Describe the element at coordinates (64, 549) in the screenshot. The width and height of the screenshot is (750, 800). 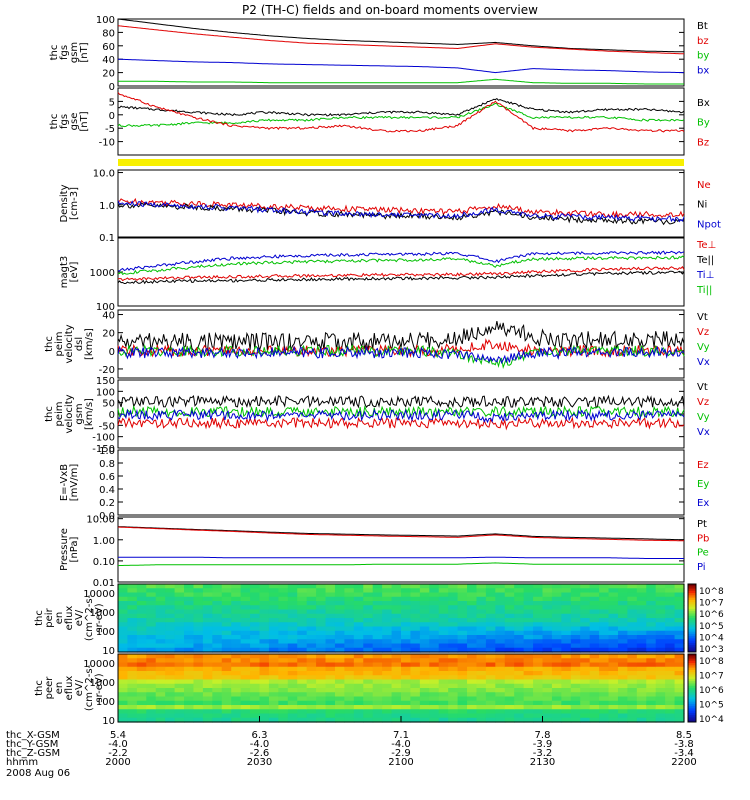
I see `y-axis-label: Pressure` at that location.